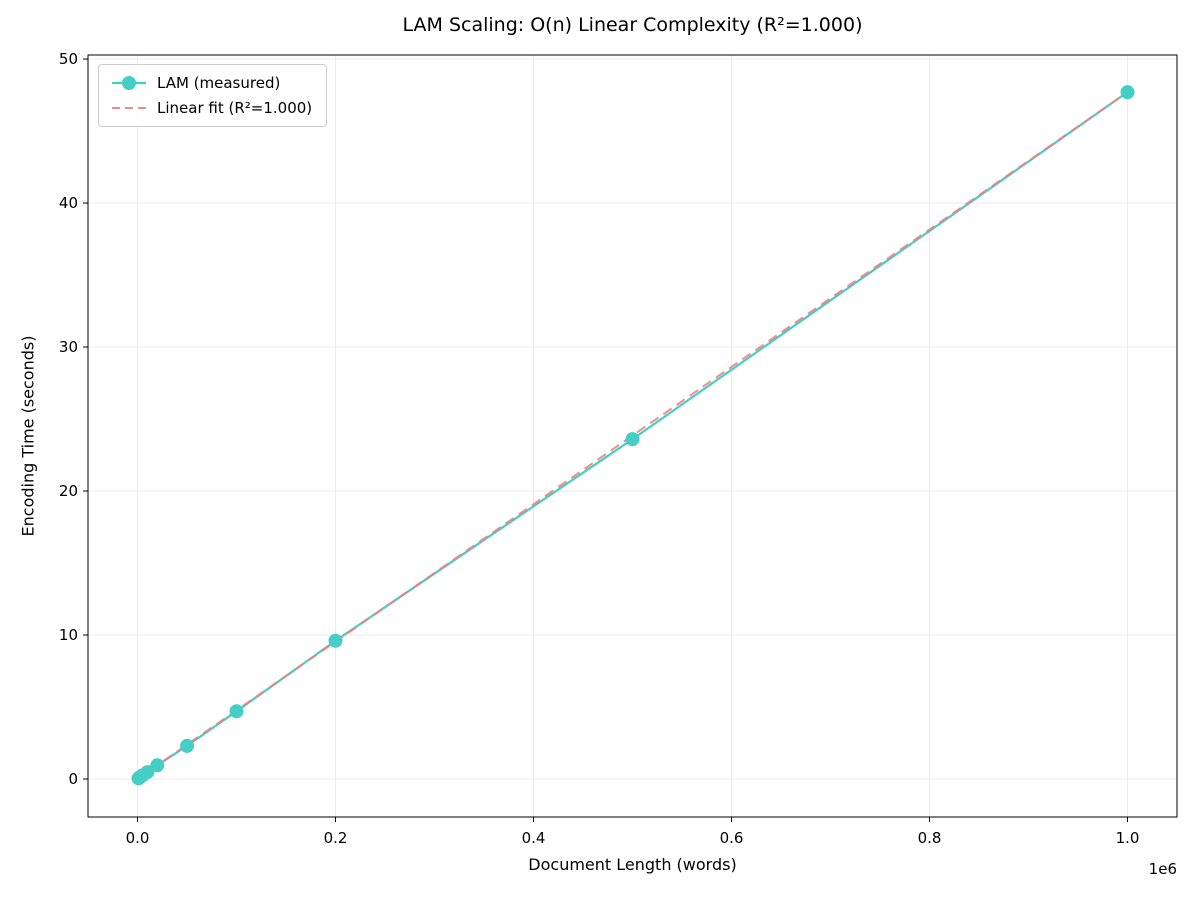 The width and height of the screenshot is (1200, 900). Describe the element at coordinates (213, 95) in the screenshot. I see `legend: LAM (measured) Linear fit (R²=1.000)` at that location.